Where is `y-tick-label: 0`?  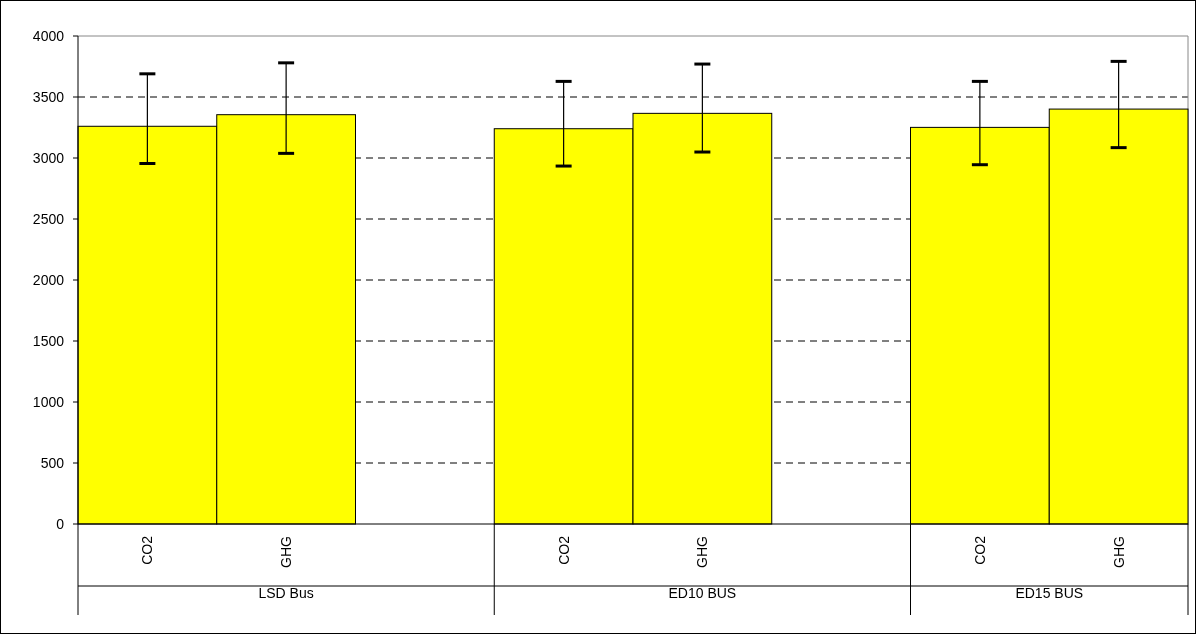
y-tick-label: 0 is located at coordinates (60, 523).